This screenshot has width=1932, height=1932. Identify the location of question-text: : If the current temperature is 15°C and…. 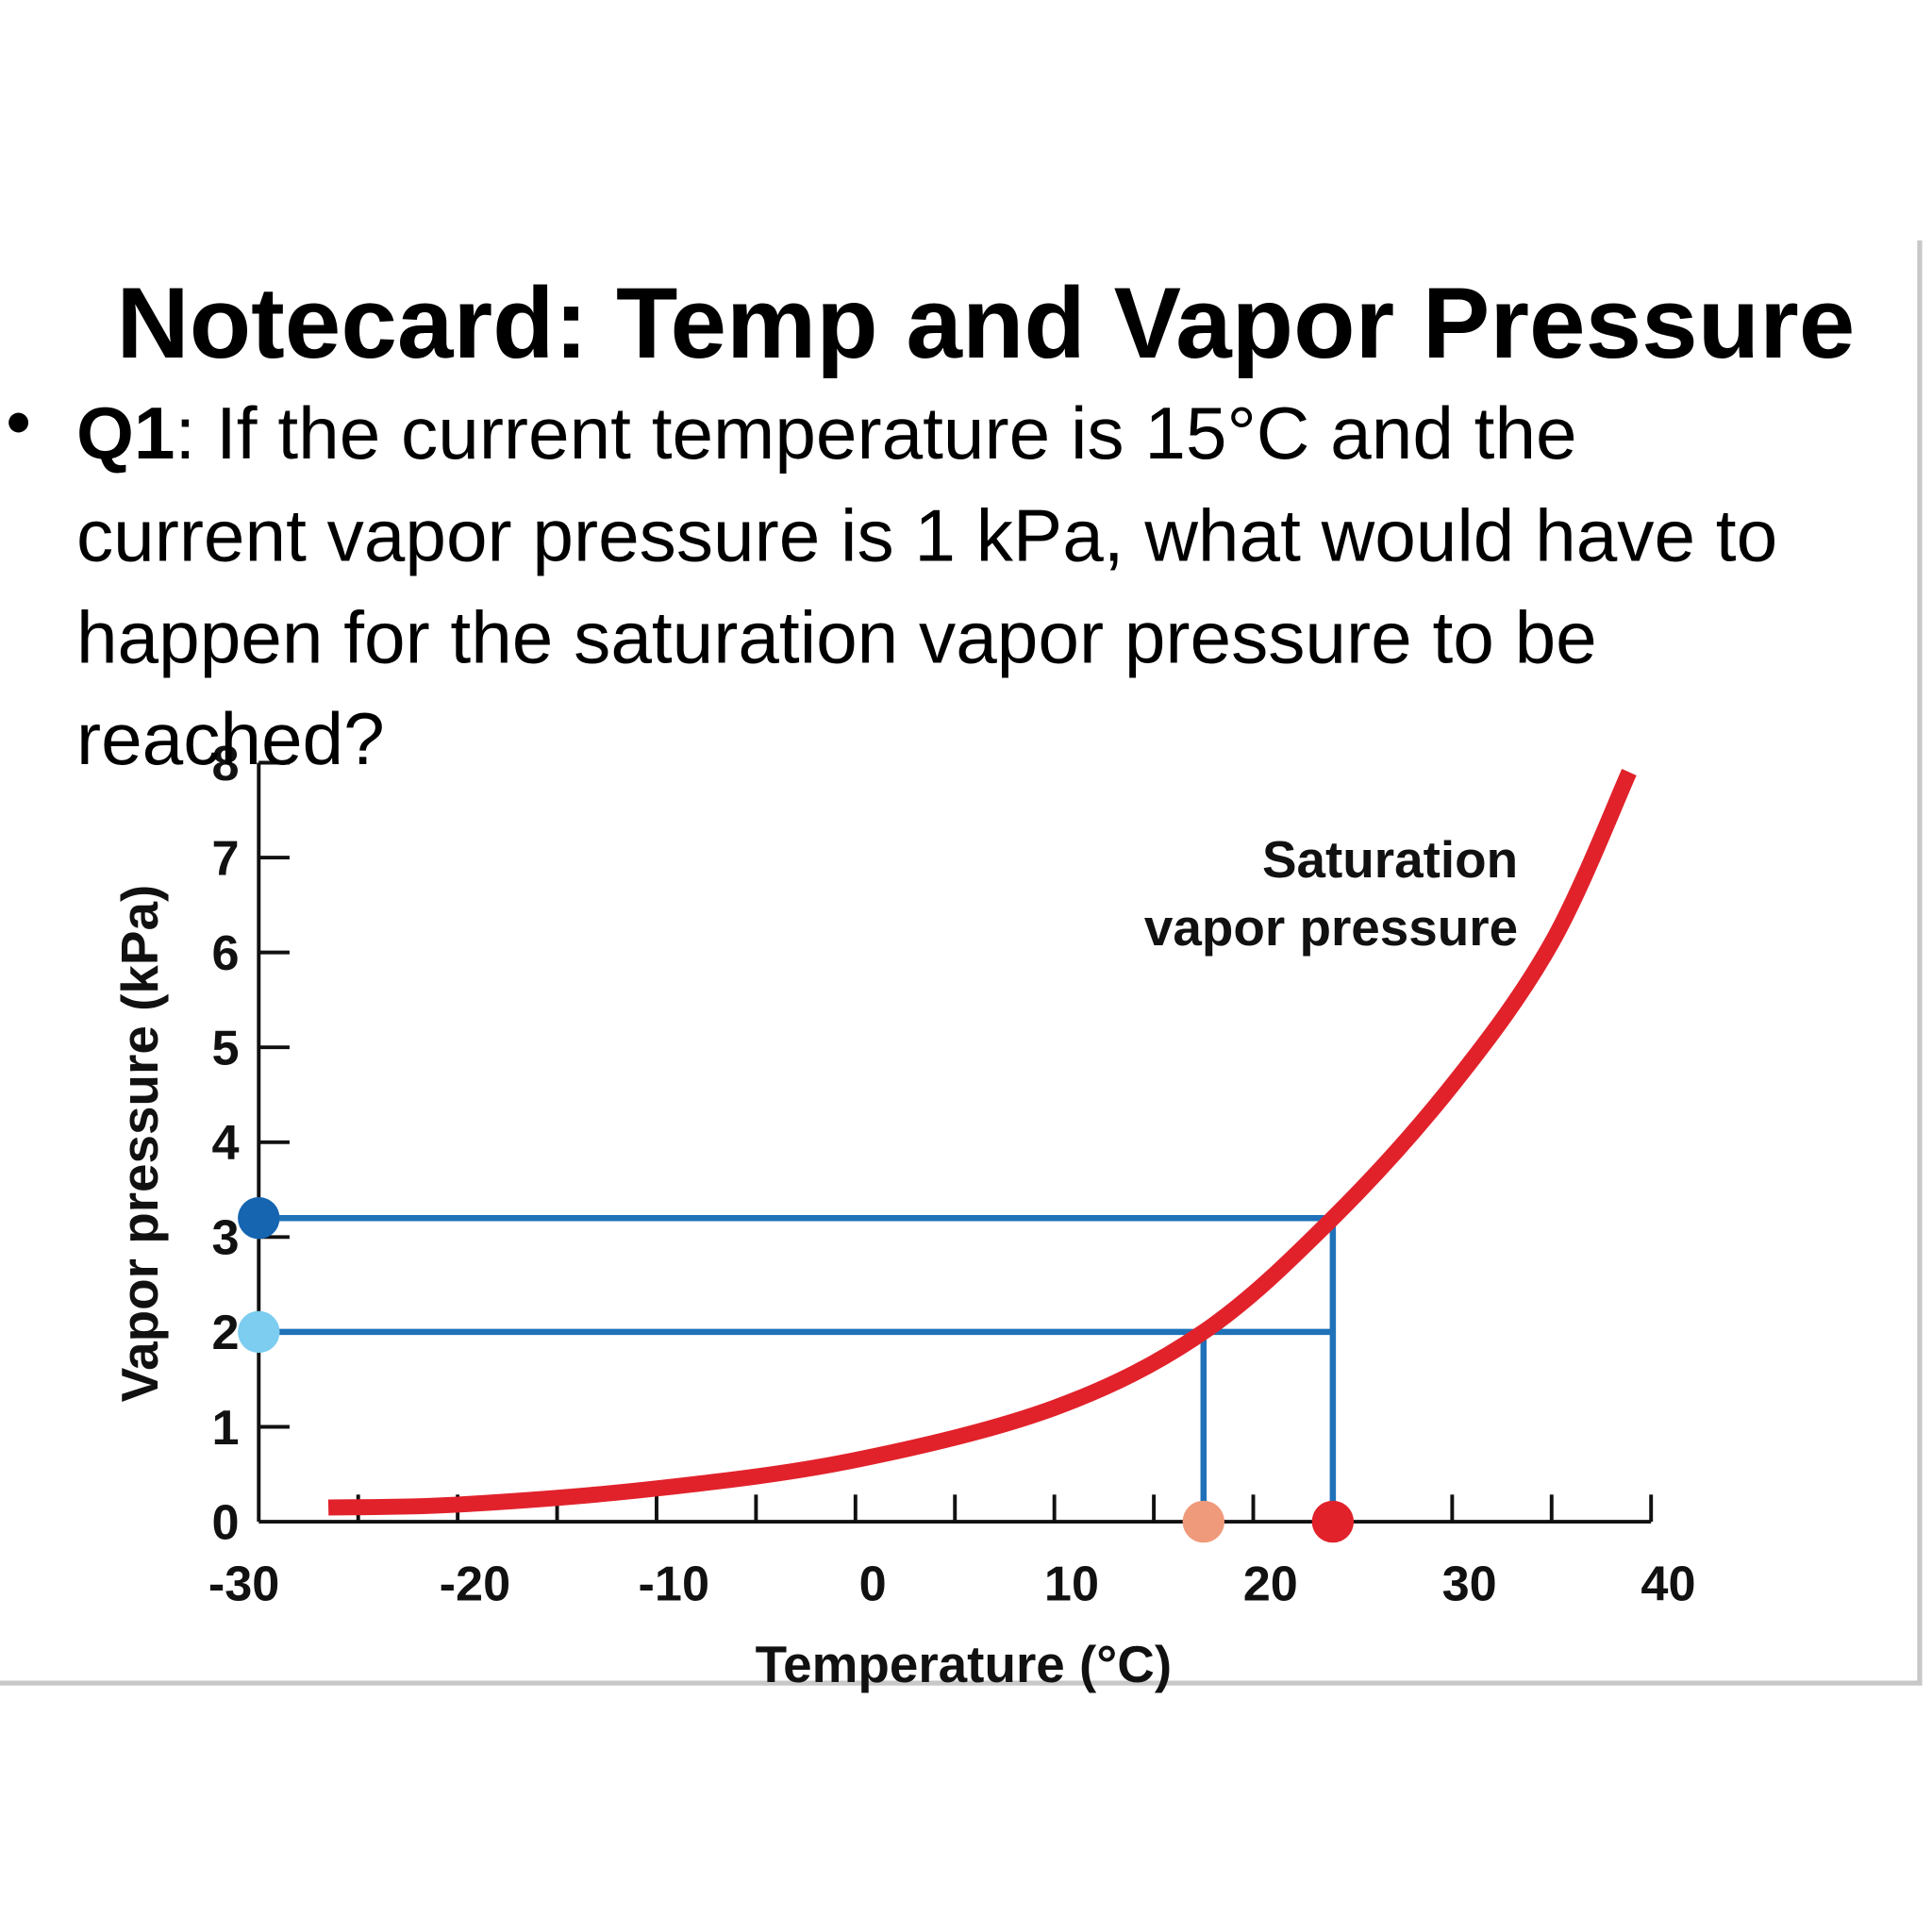
(876, 433).